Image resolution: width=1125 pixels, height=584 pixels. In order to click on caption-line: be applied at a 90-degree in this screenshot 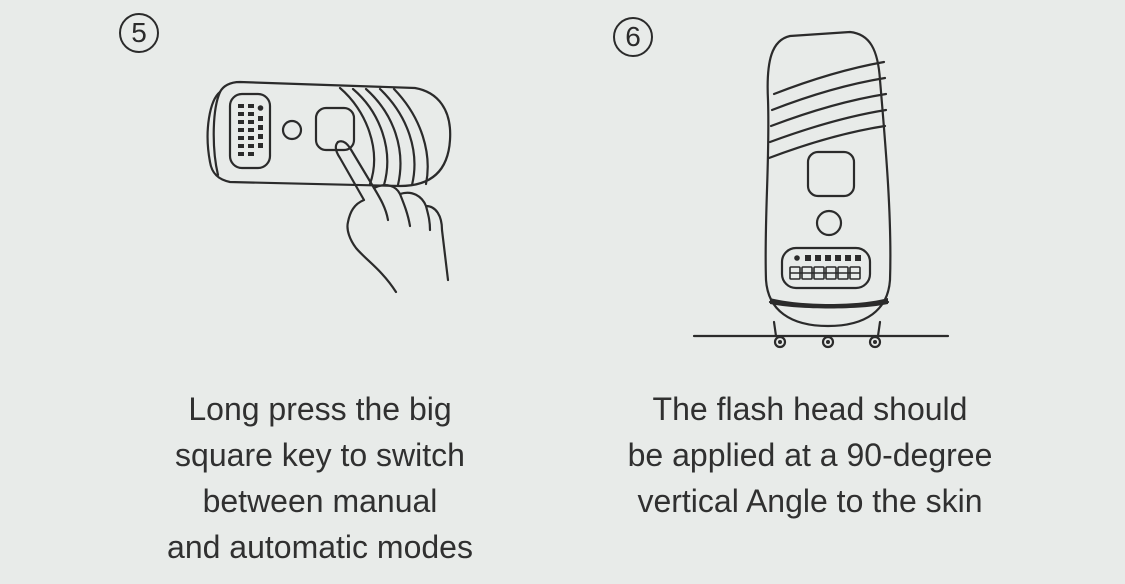, I will do `click(810, 455)`.